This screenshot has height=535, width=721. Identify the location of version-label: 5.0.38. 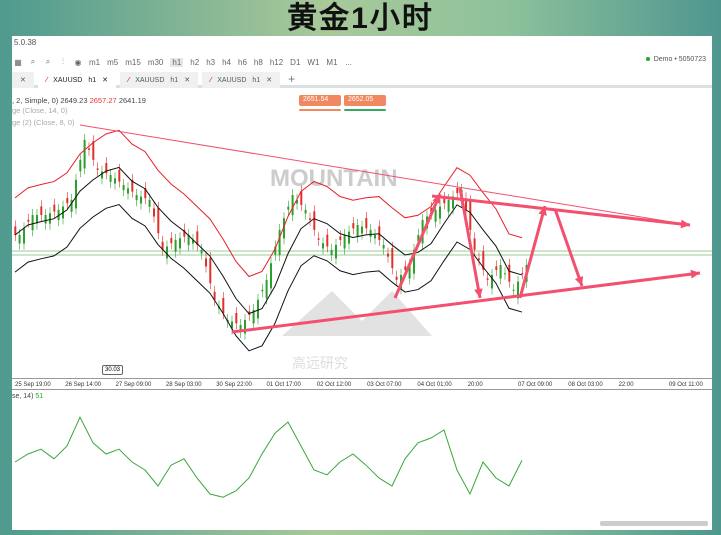
(25, 42).